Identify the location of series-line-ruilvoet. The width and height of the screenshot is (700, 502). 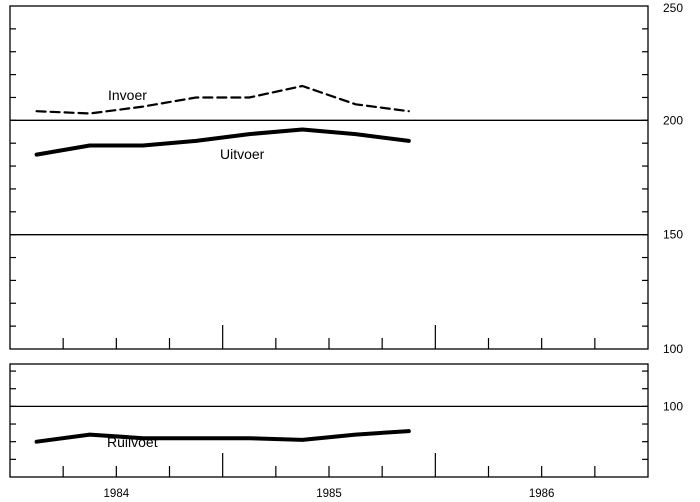
(222, 436).